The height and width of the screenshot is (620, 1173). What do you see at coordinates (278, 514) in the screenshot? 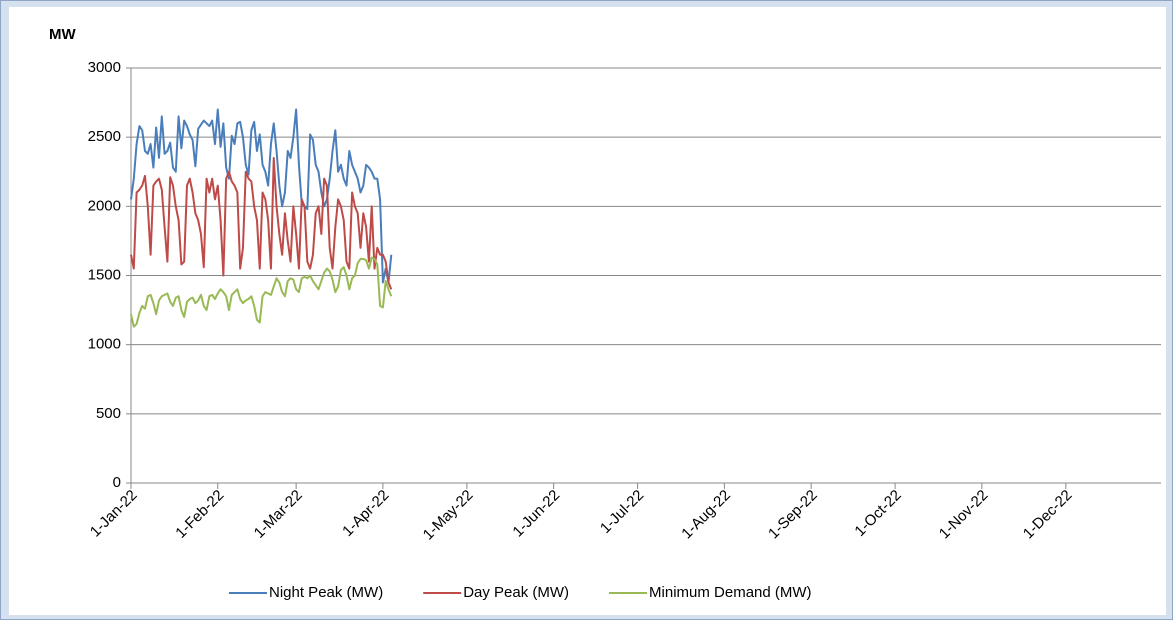
I see `x-tick-label: 1-Mar-22` at bounding box center [278, 514].